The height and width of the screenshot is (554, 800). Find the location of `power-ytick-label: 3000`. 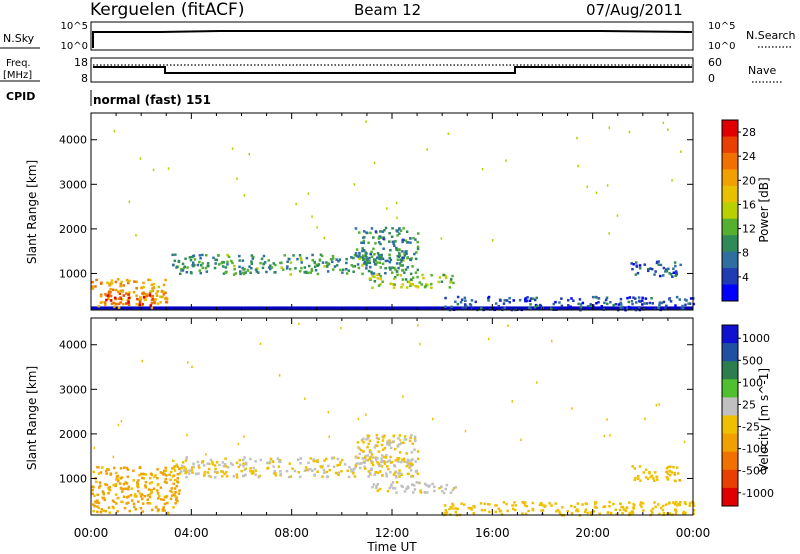

power-ytick-label: 3000 is located at coordinates (73, 184).